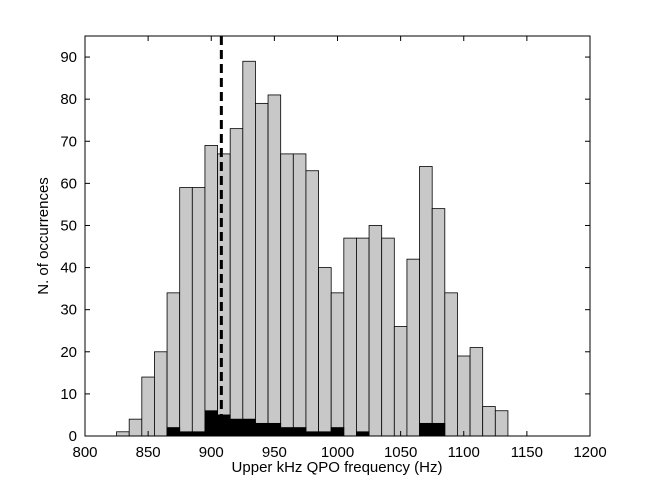  Describe the element at coordinates (68, 99) in the screenshot. I see `y-tick-label: 80` at that location.